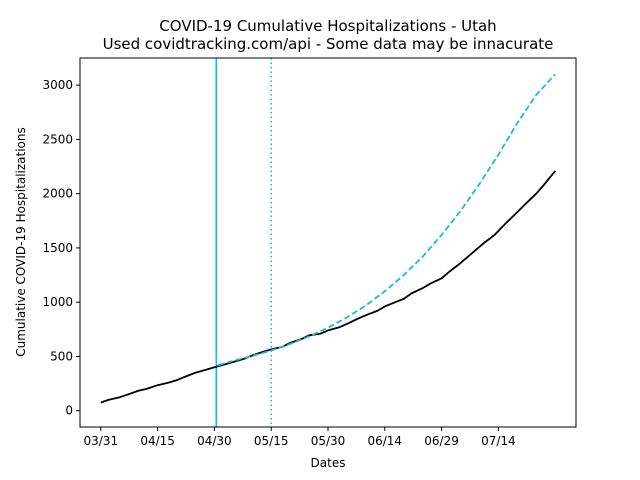 The image size is (640, 480). What do you see at coordinates (214, 441) in the screenshot?
I see `x-tick-label: 04/30` at bounding box center [214, 441].